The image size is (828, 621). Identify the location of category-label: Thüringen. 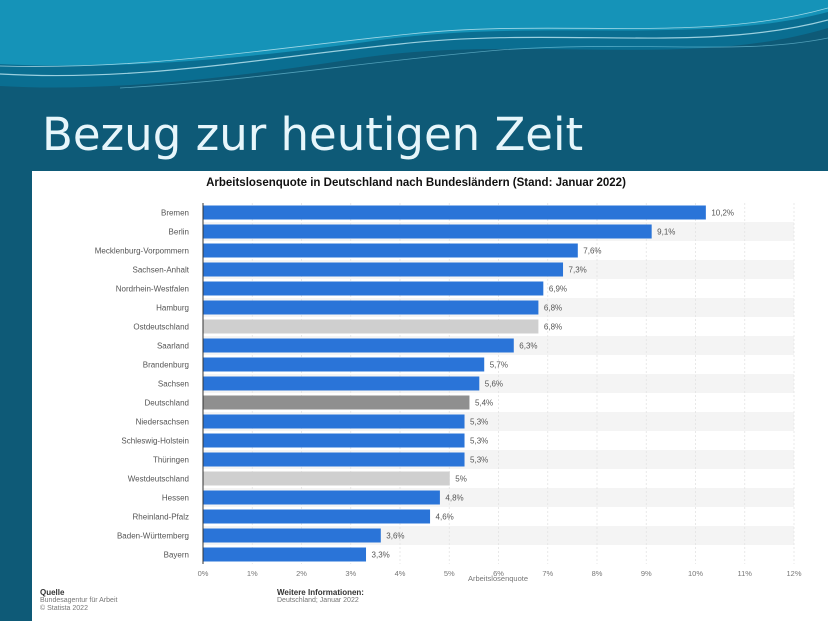
(171, 460).